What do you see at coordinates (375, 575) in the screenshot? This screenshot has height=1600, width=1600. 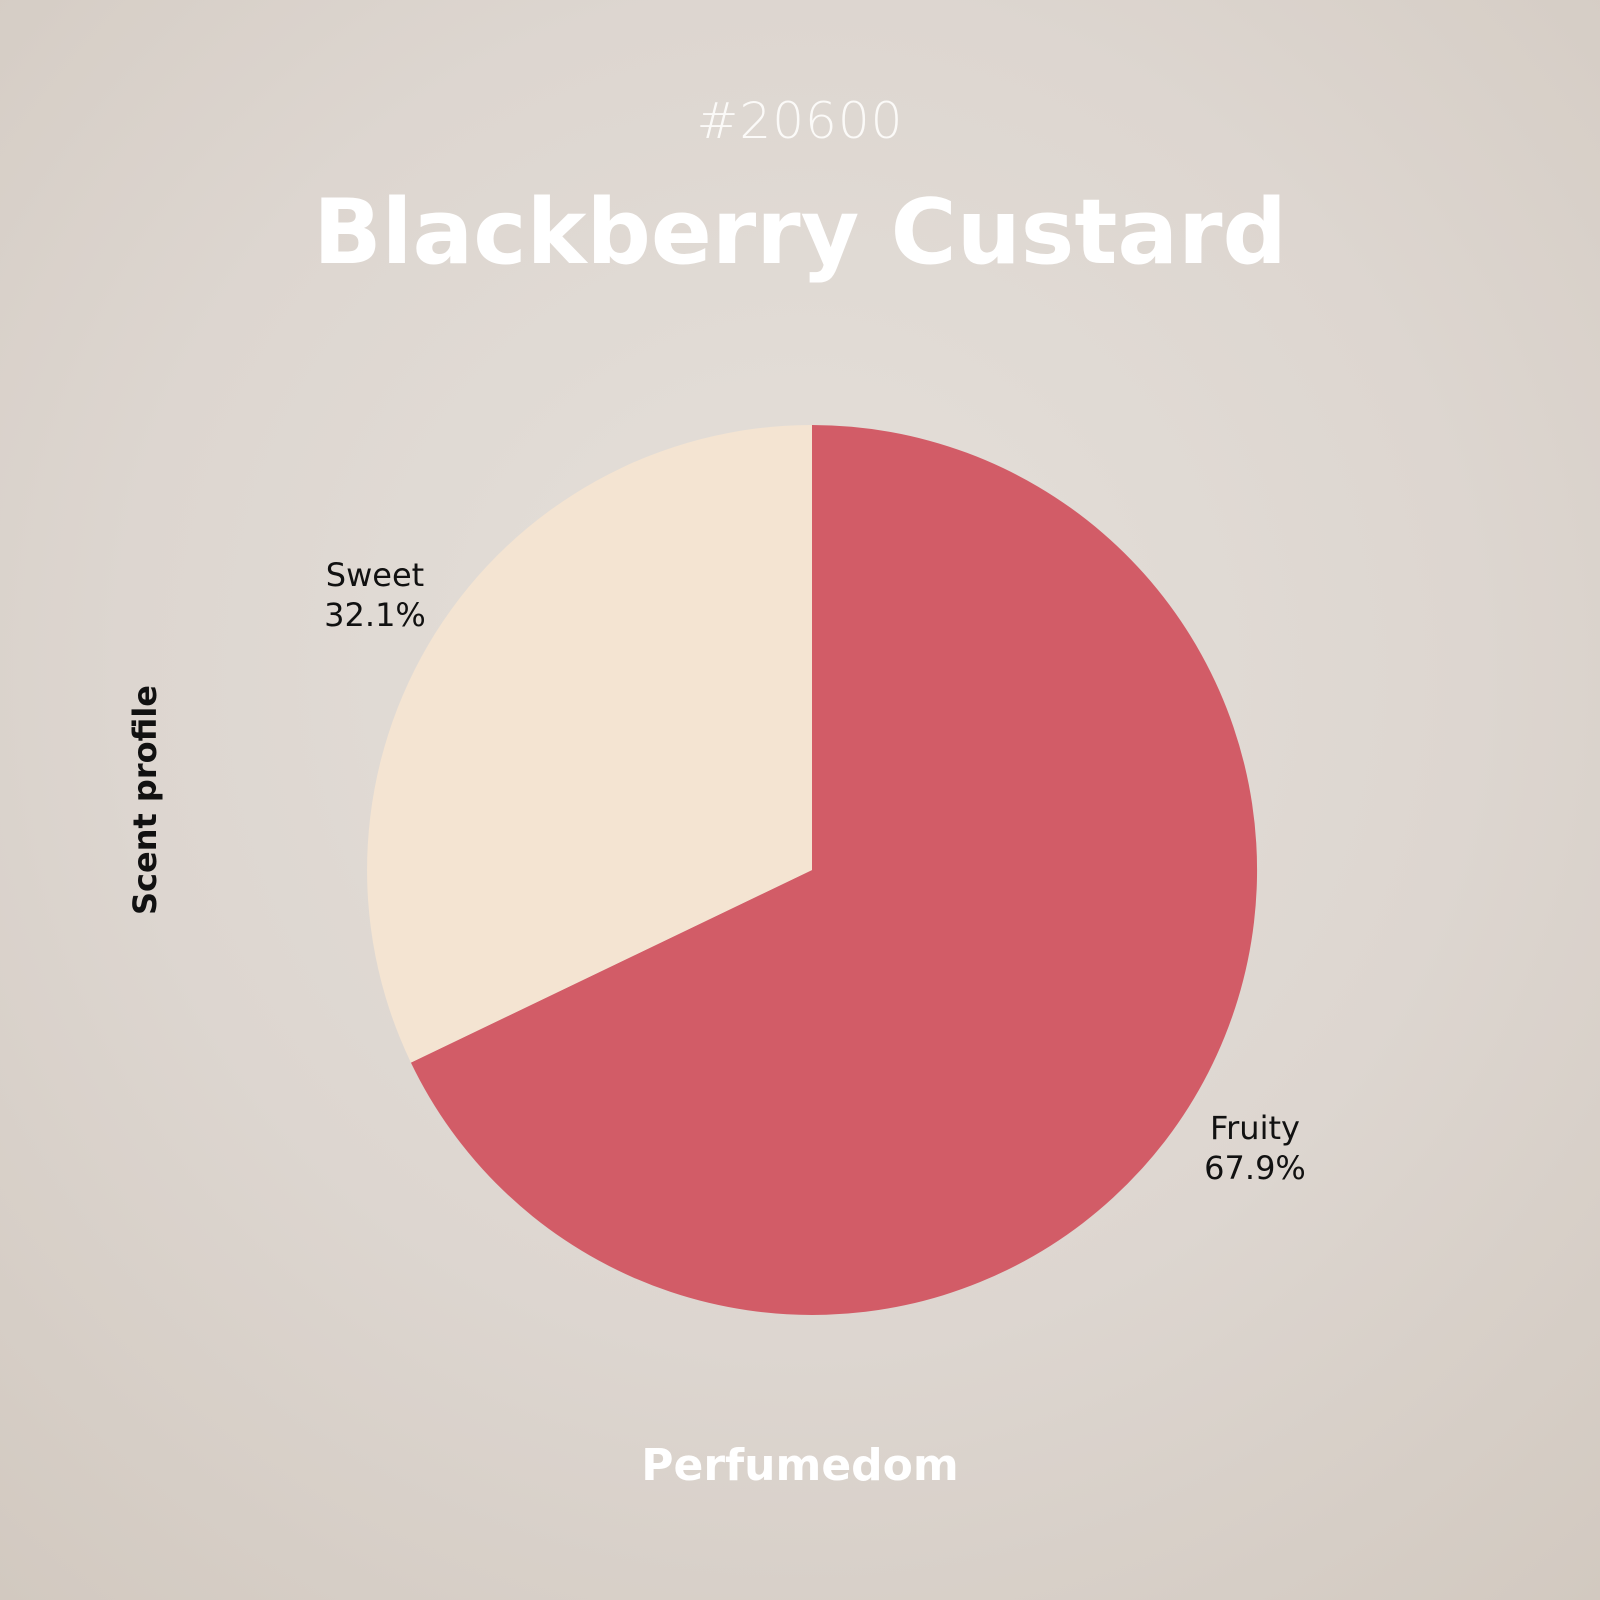 I see `slice-name: Sweet` at bounding box center [375, 575].